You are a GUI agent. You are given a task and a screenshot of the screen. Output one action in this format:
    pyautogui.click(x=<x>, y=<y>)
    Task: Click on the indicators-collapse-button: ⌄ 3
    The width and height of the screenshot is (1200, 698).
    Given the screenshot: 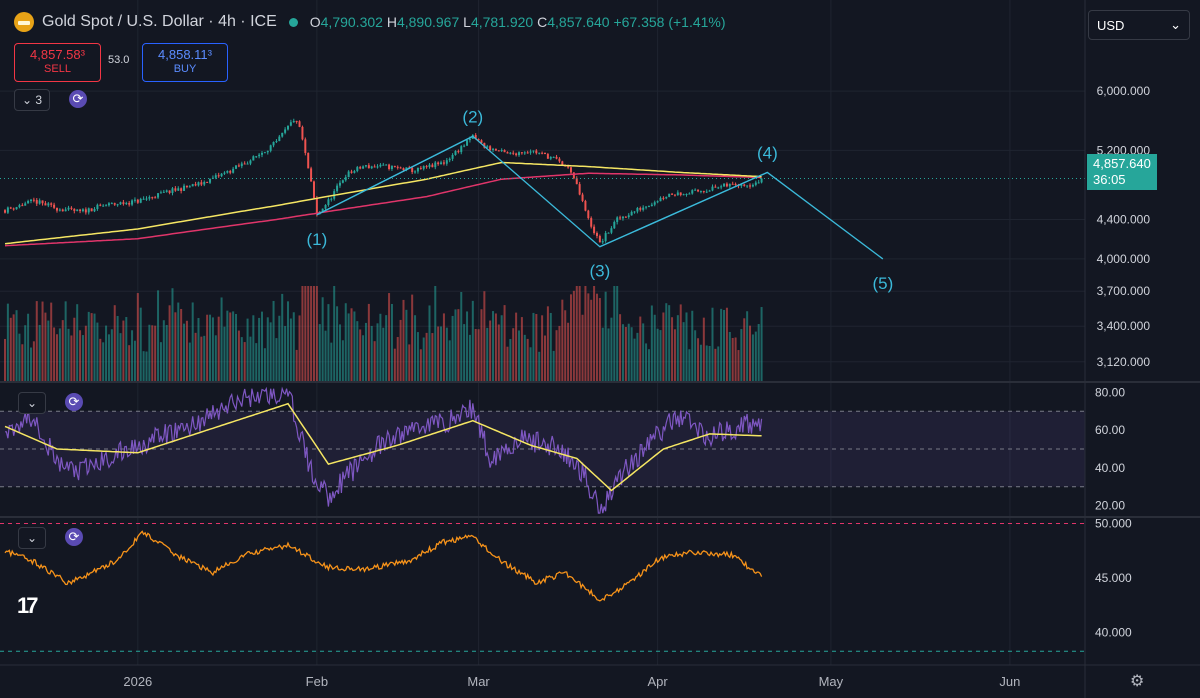 What is the action you would take?
    pyautogui.click(x=32, y=100)
    